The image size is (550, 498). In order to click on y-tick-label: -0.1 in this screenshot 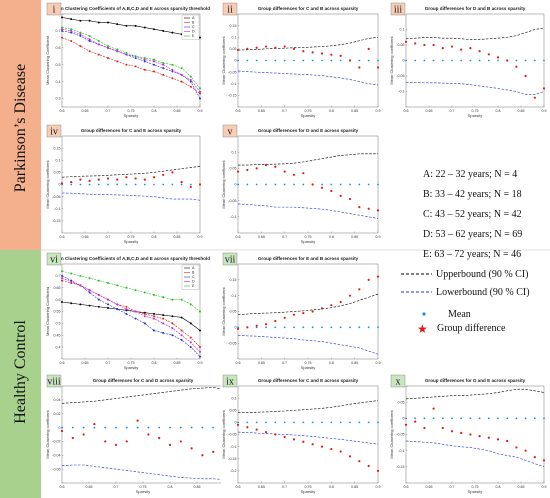, I will do `click(233, 447)`.